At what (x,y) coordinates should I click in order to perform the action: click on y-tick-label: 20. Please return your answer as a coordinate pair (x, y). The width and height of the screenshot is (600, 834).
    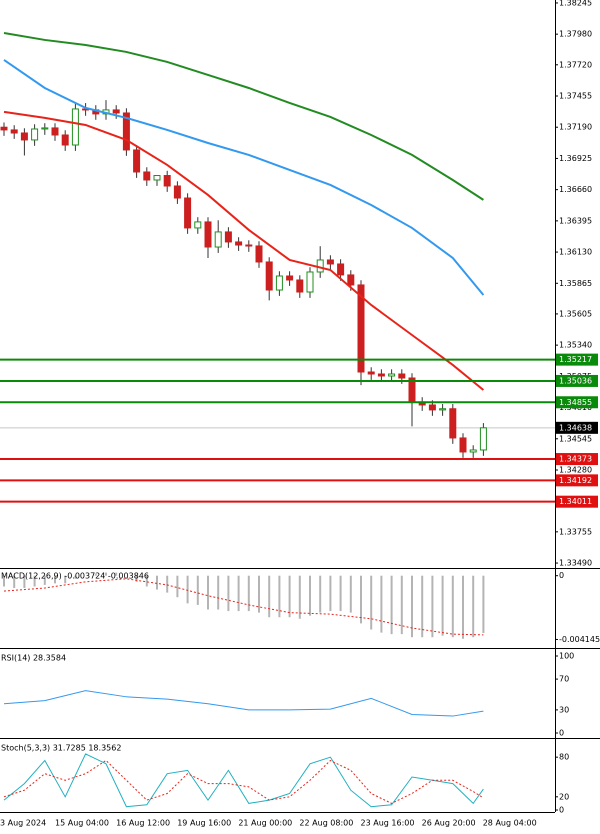
    Looking at the image, I should click on (564, 796).